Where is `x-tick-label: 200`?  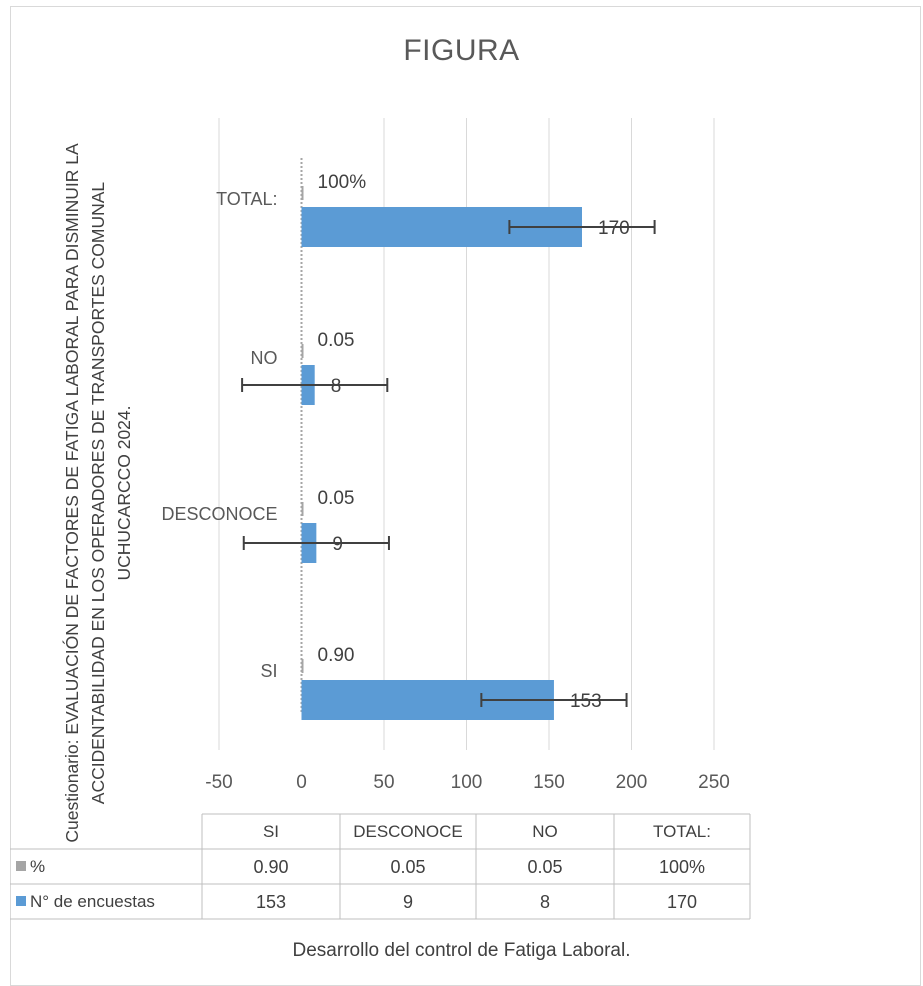
x-tick-label: 200 is located at coordinates (632, 782).